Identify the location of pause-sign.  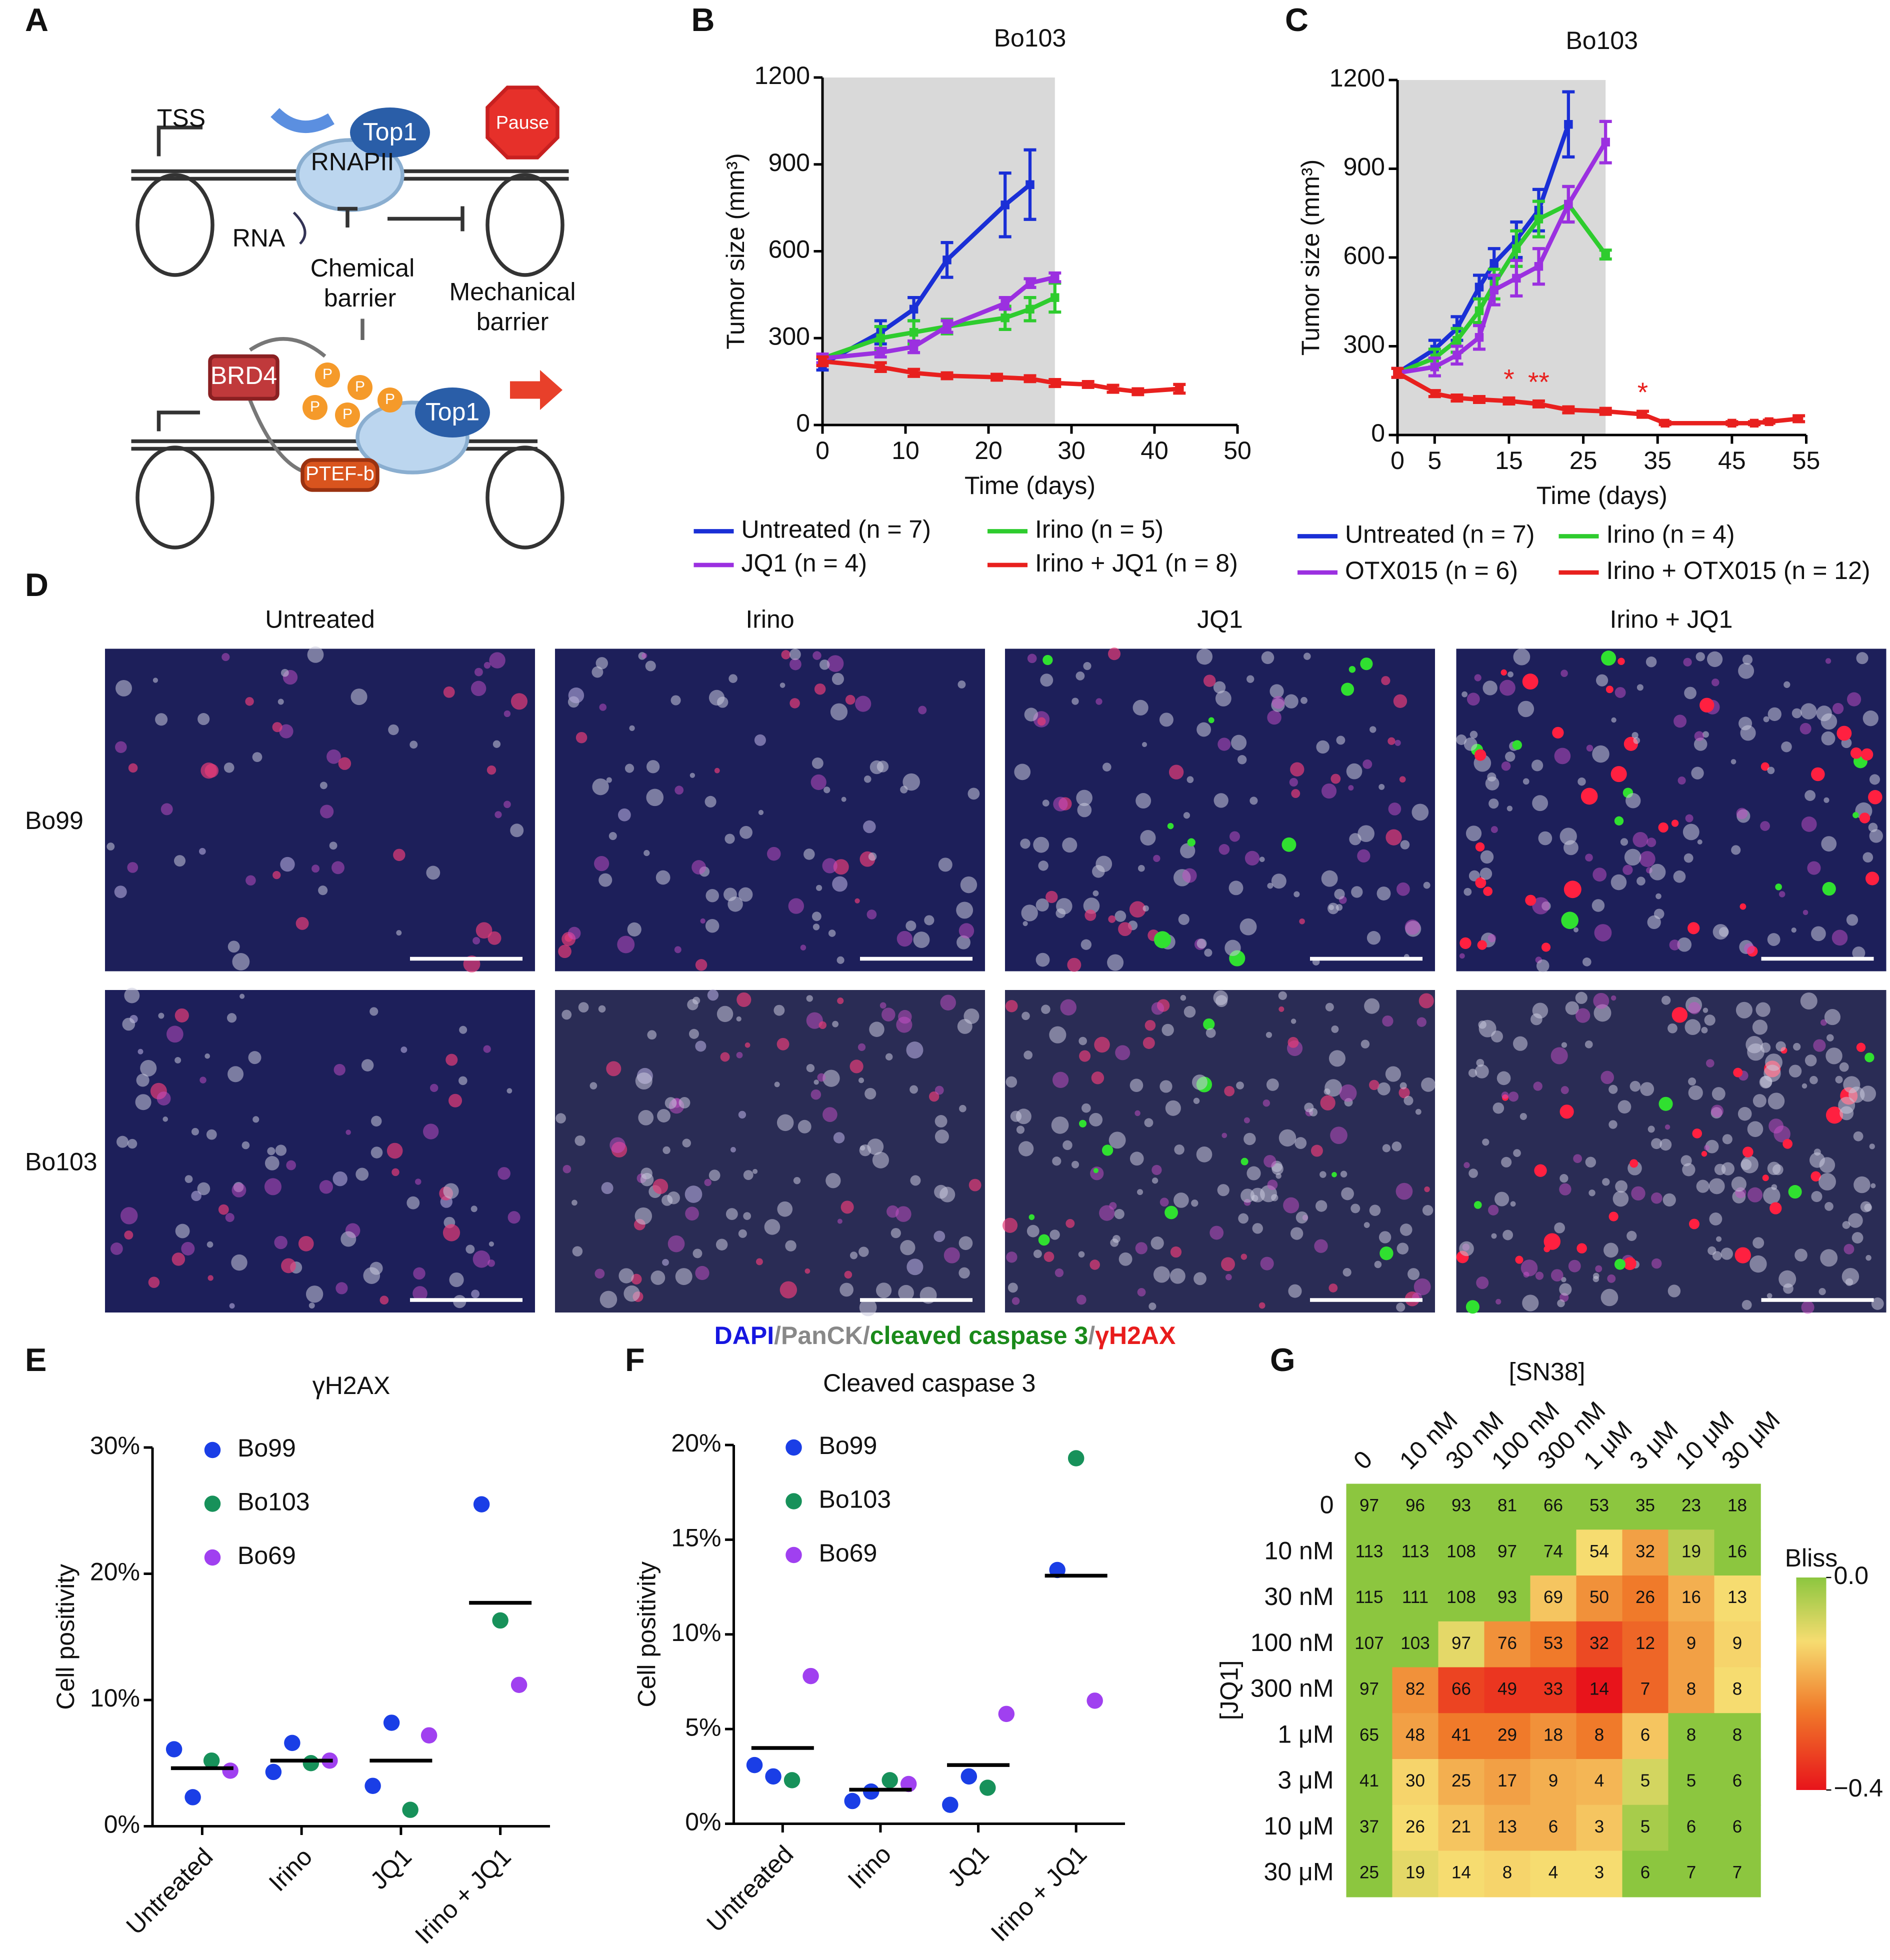
(523, 123).